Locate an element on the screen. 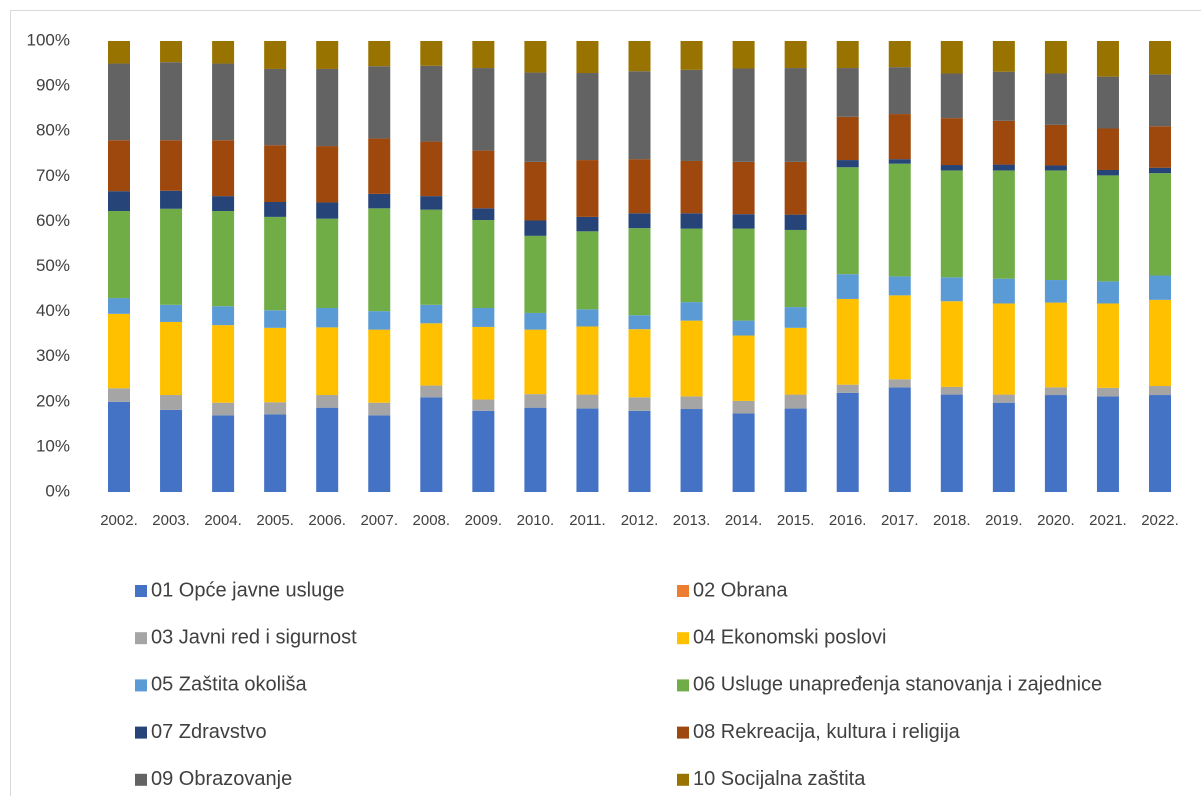 This screenshot has height=796, width=1201. x-tick-label: 2015. is located at coordinates (796, 520).